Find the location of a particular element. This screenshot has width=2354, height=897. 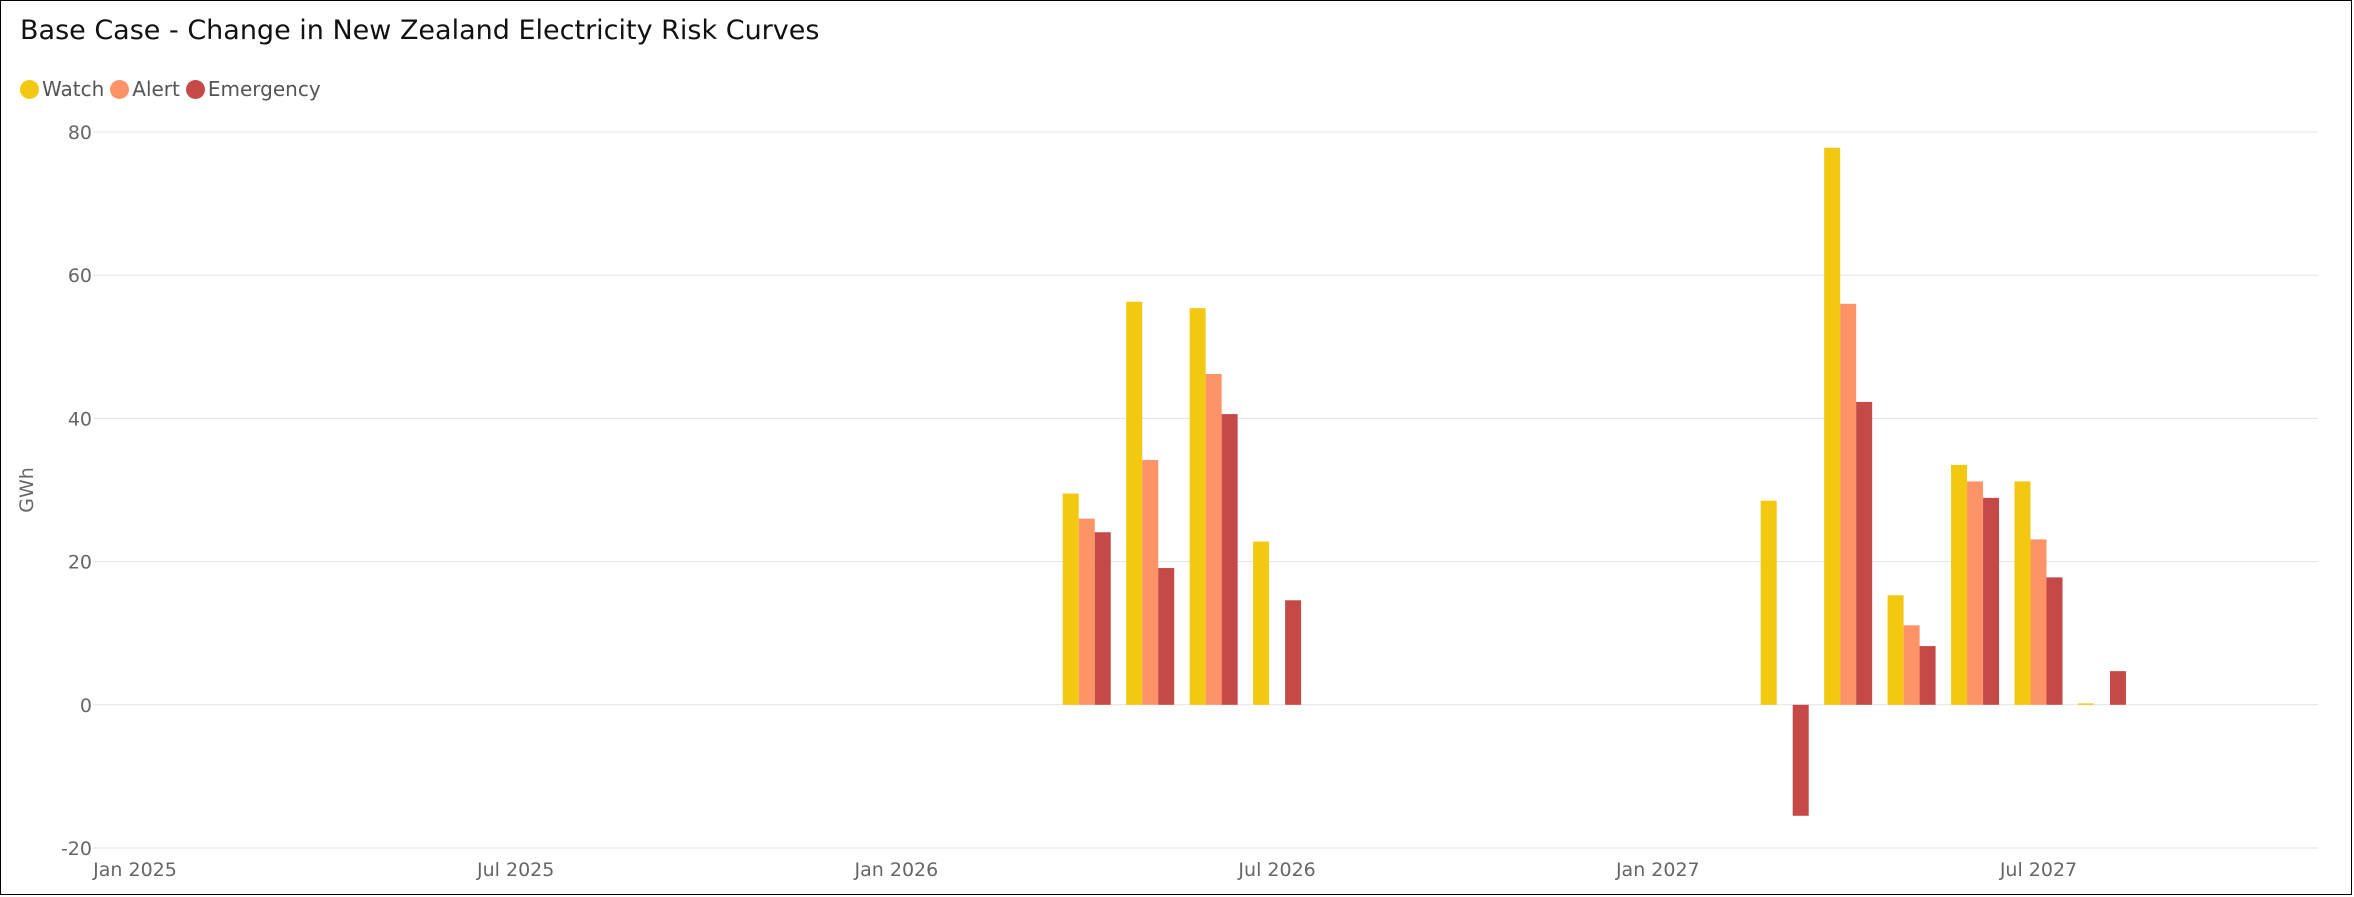

bar-watch-may-2027 is located at coordinates (1895, 650).